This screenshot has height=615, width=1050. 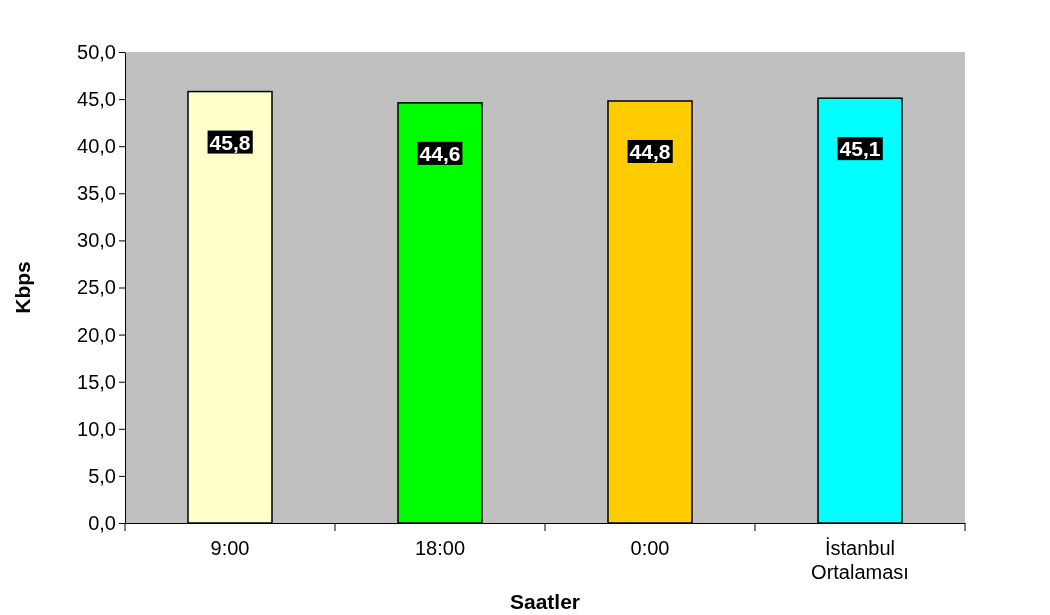 I want to click on data-label: 45,1, so click(x=860, y=149).